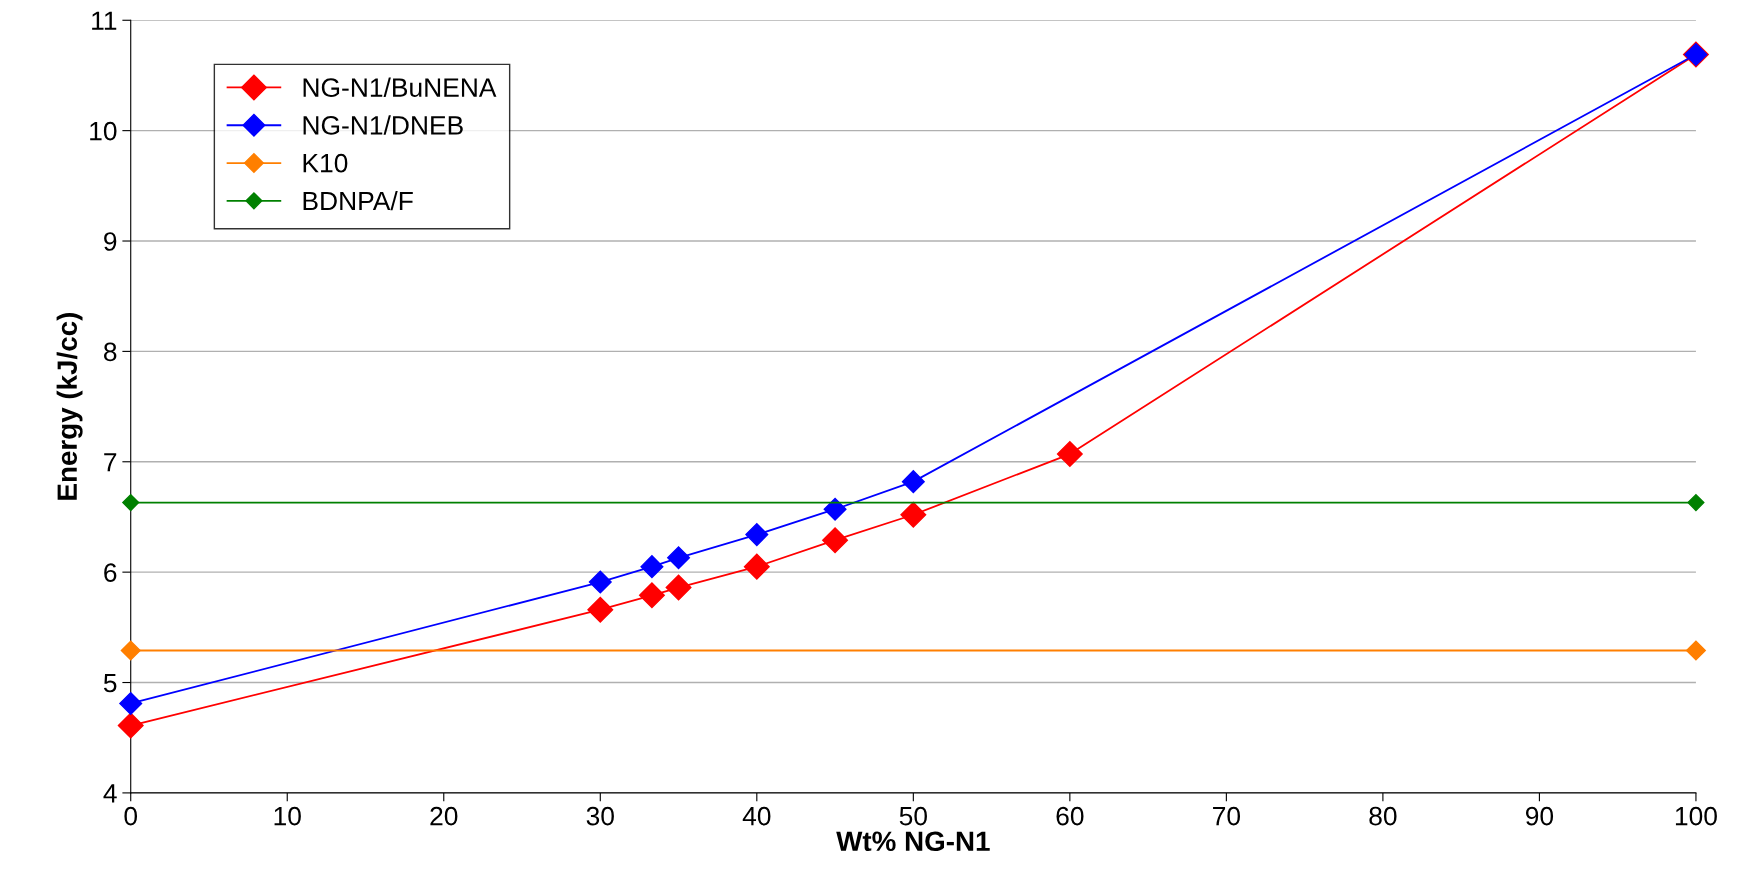  Describe the element at coordinates (1696, 816) in the screenshot. I see `x-tick-label: 100` at that location.